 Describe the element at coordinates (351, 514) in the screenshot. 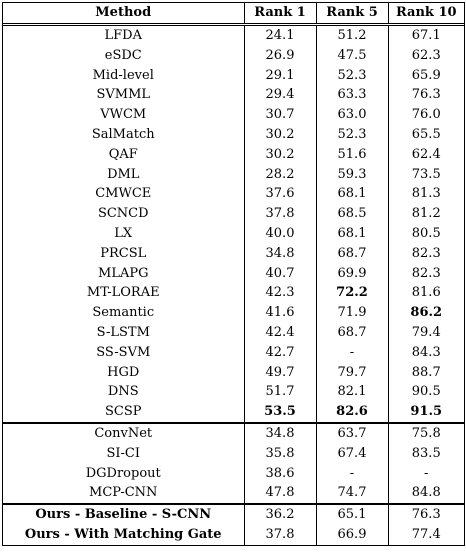

I see `cell-rank-5: 65.1` at that location.